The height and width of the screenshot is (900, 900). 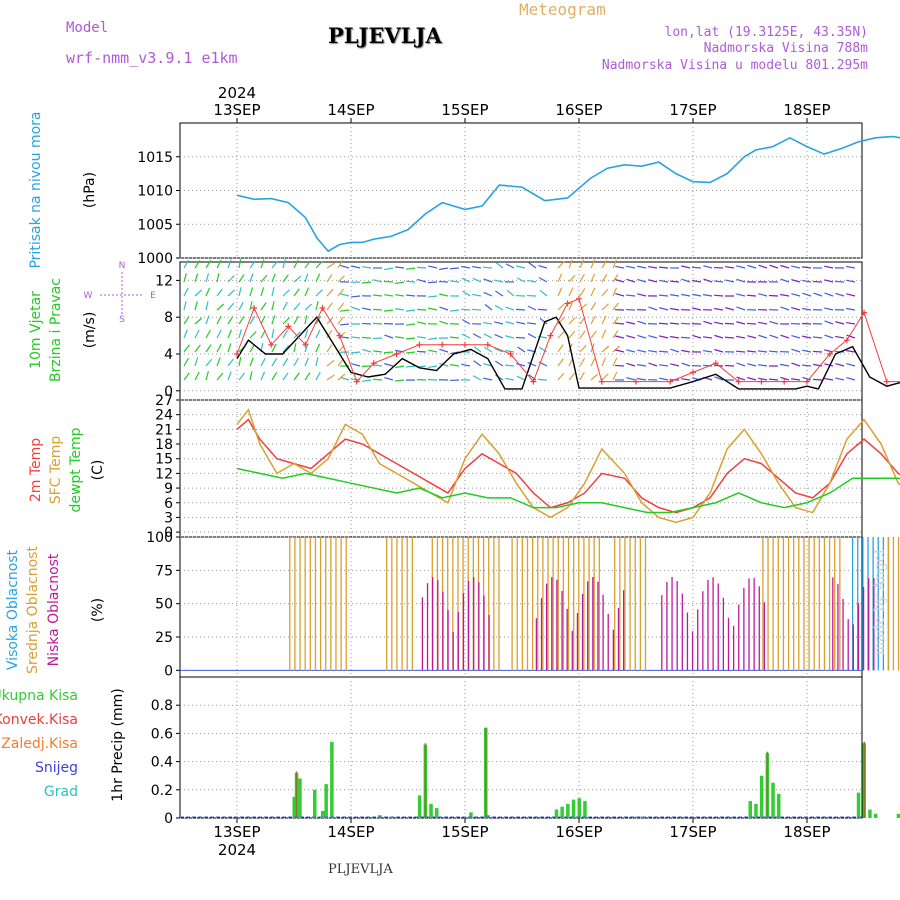 I want to click on y-tick-label: 25, so click(x=164, y=638).